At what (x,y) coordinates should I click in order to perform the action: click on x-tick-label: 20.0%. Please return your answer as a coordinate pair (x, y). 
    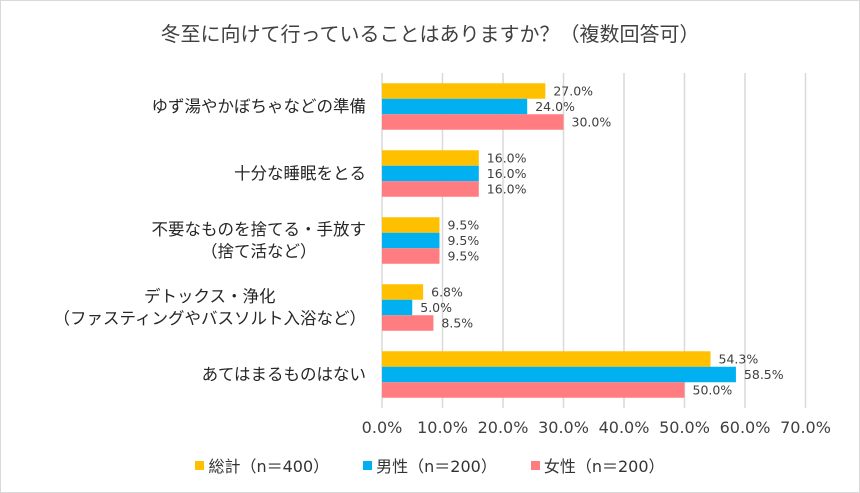
    Looking at the image, I should click on (503, 427).